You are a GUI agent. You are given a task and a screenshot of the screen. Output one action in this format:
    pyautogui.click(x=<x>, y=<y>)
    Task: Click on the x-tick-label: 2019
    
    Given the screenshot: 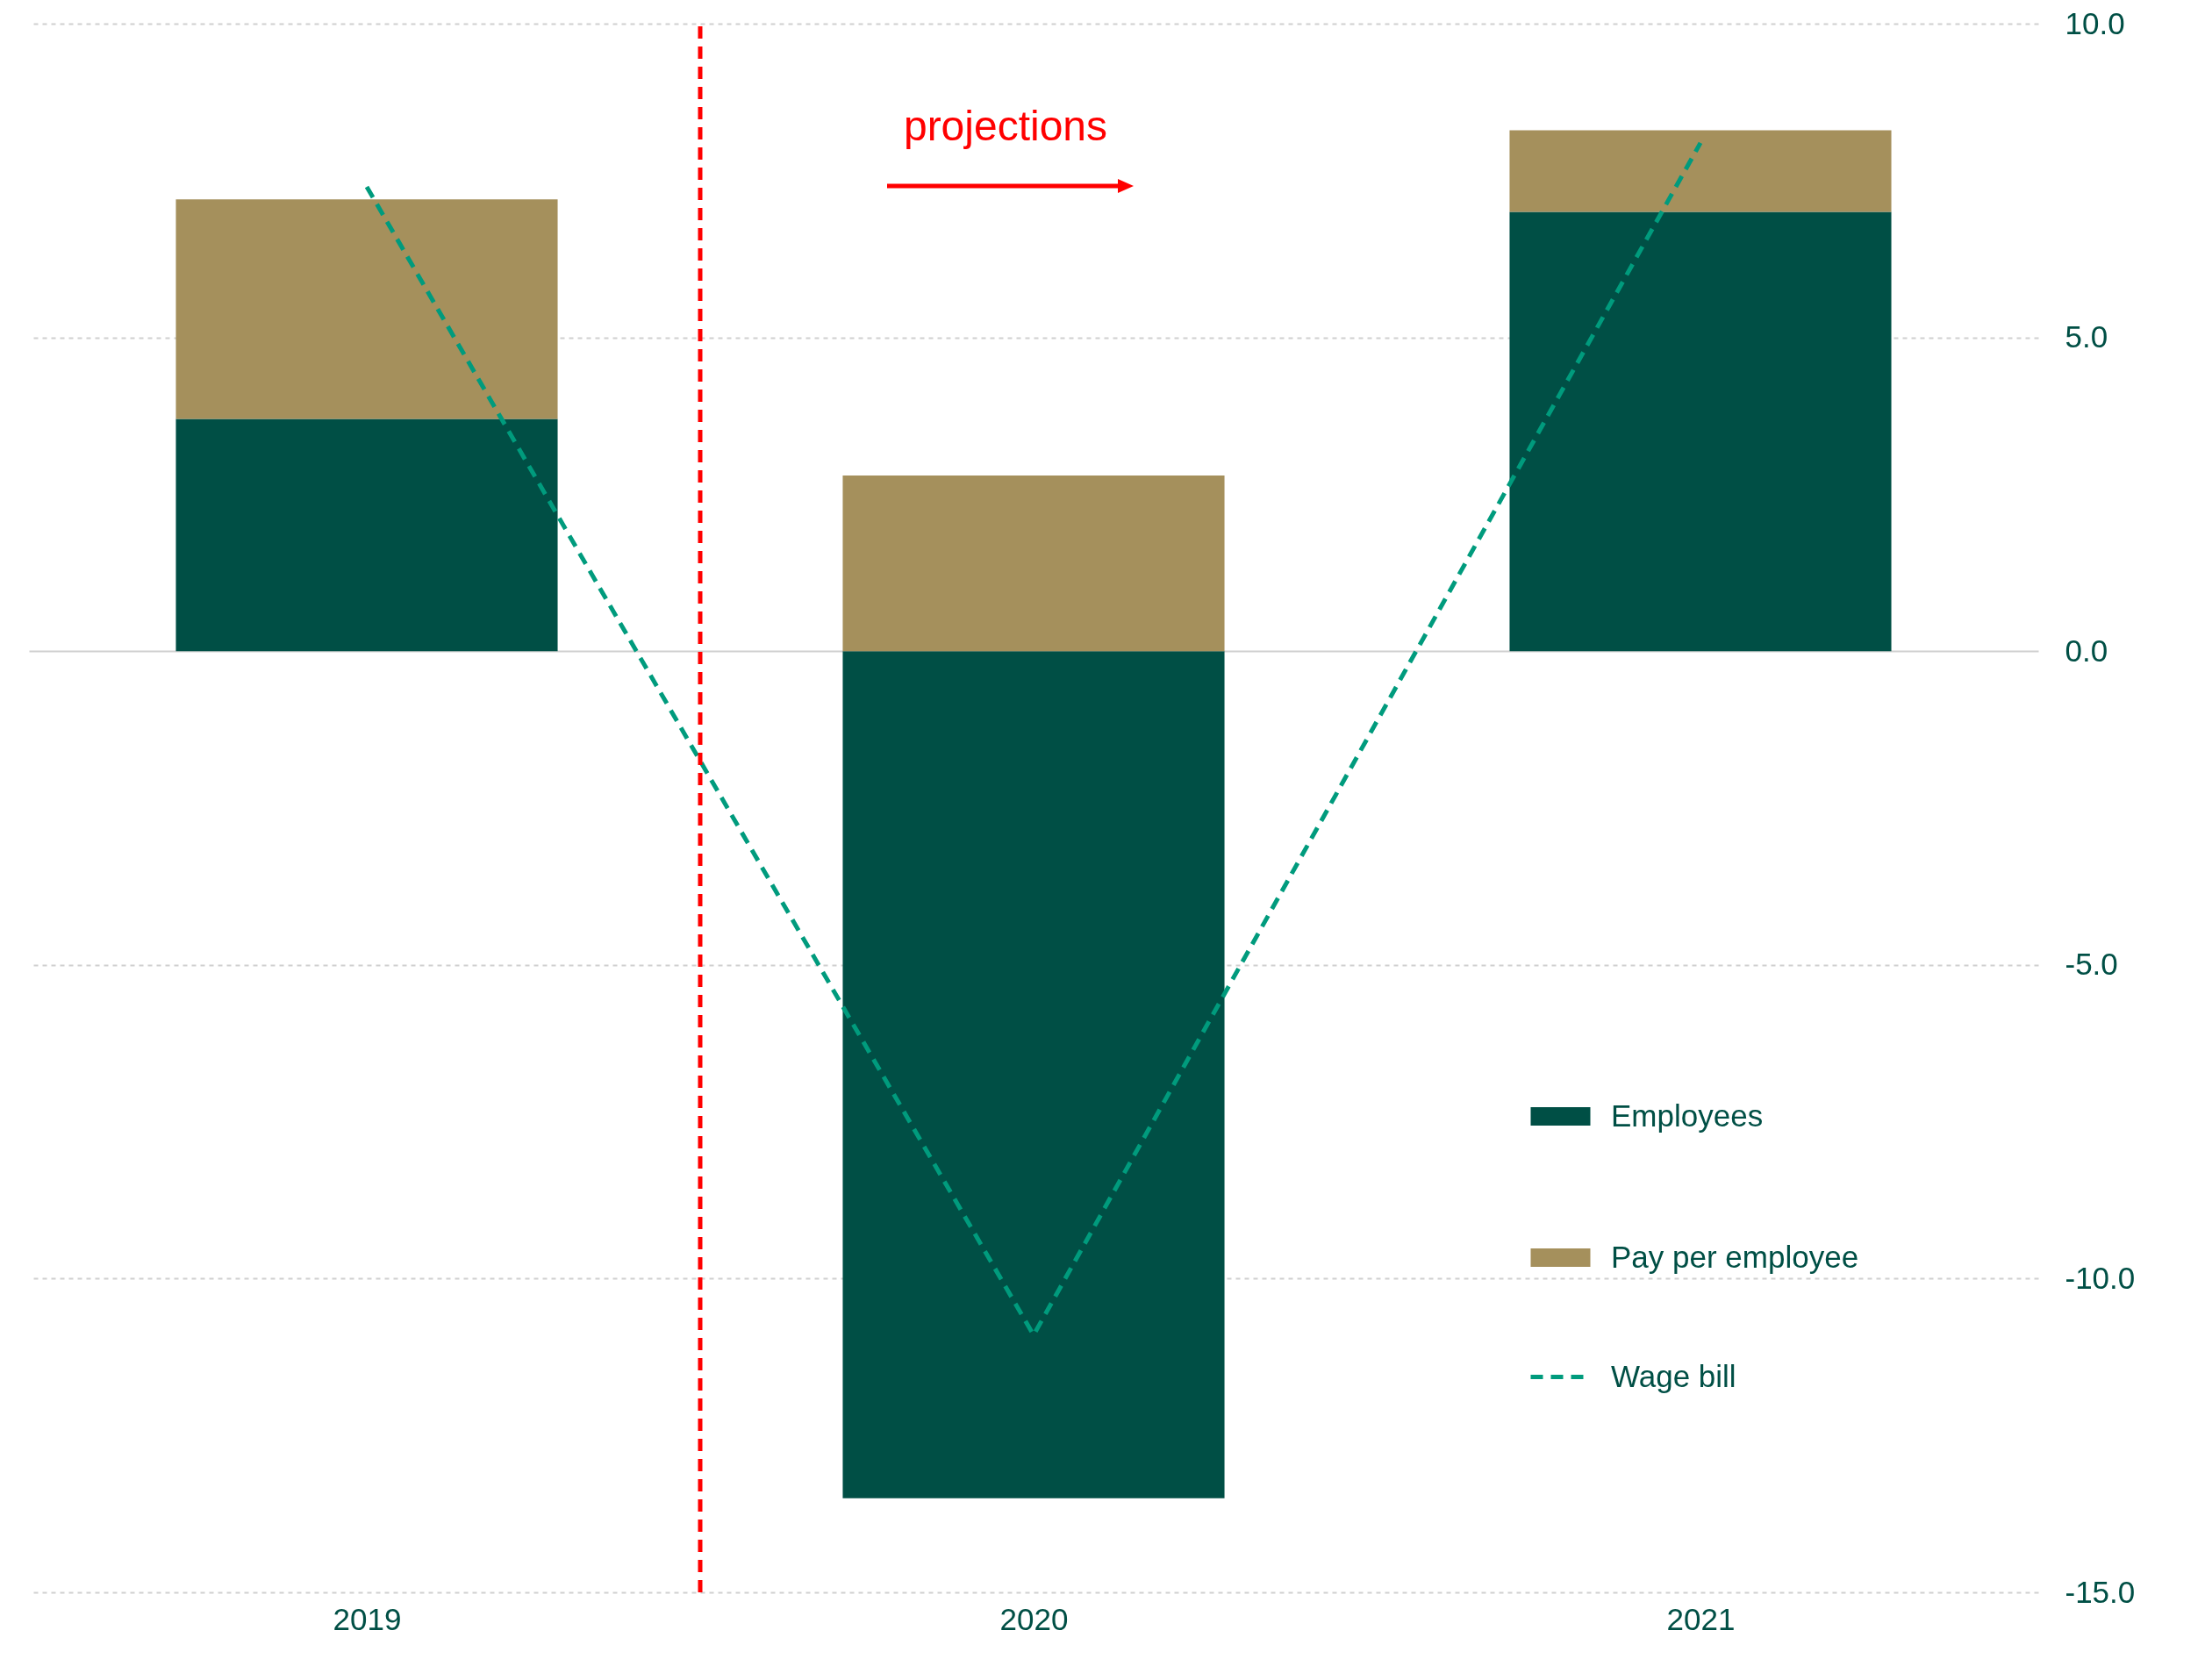 What is the action you would take?
    pyautogui.click(x=367, y=1618)
    